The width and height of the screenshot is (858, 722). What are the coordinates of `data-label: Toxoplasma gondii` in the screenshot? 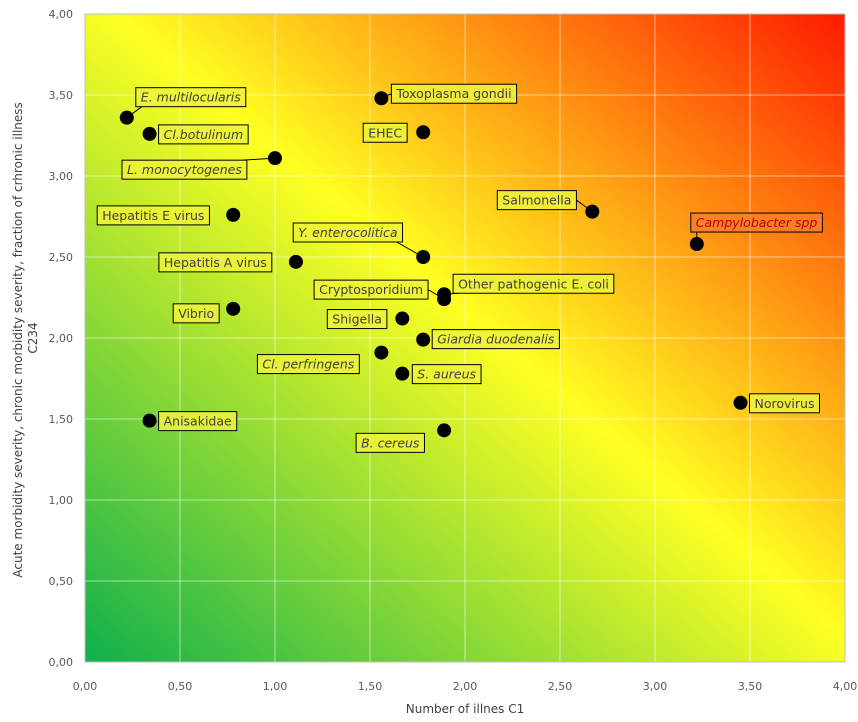 It's located at (453, 93).